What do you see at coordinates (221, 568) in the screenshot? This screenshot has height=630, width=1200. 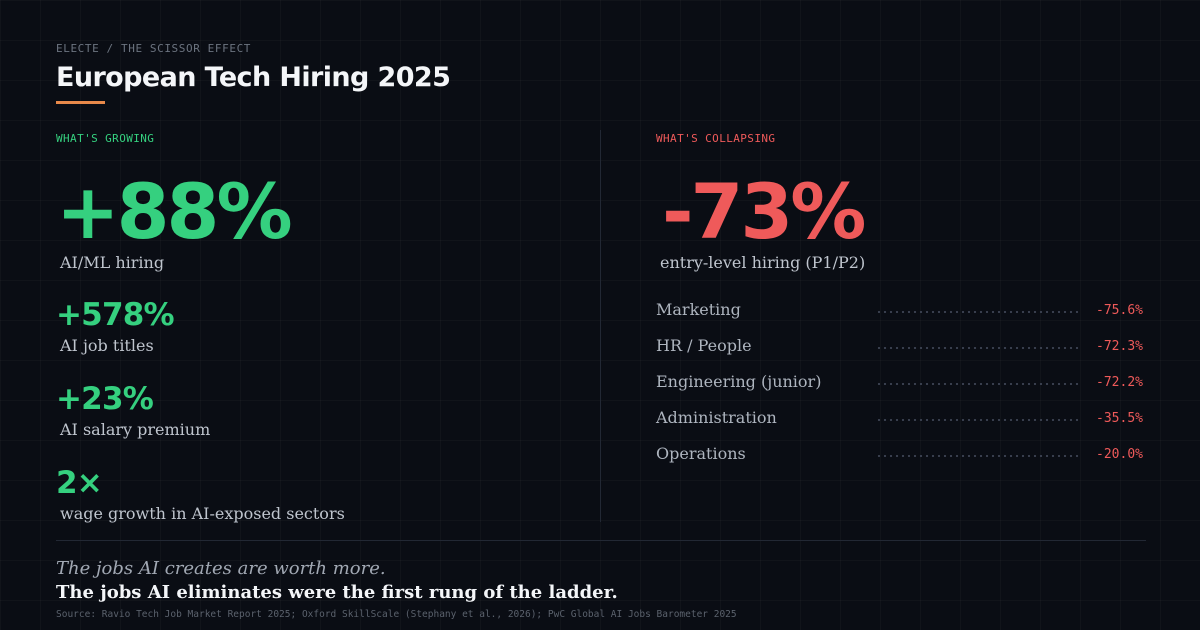 I see `tagline-primary: The jobs AI creates are worth more.` at bounding box center [221, 568].